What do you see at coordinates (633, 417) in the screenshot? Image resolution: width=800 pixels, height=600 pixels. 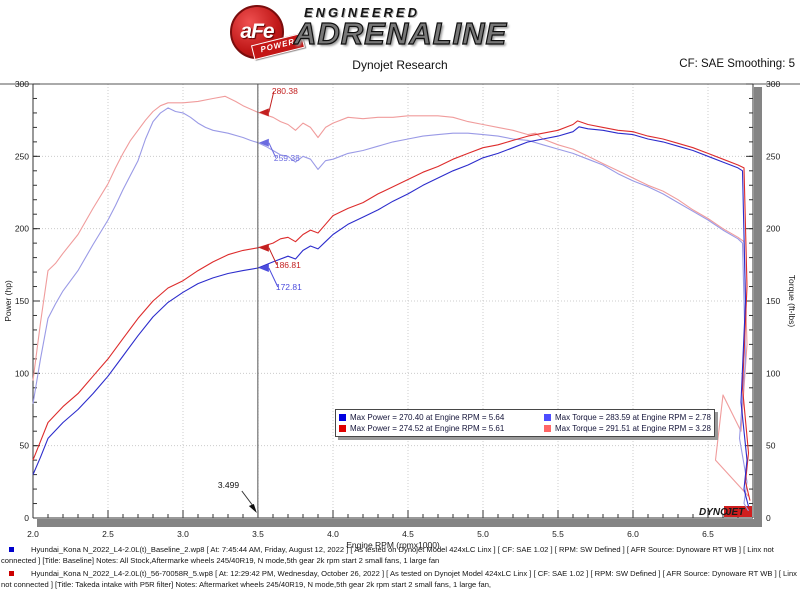 I see `legend-label: Max Torque = 283.59 at Engine RPM = 2.78` at bounding box center [633, 417].